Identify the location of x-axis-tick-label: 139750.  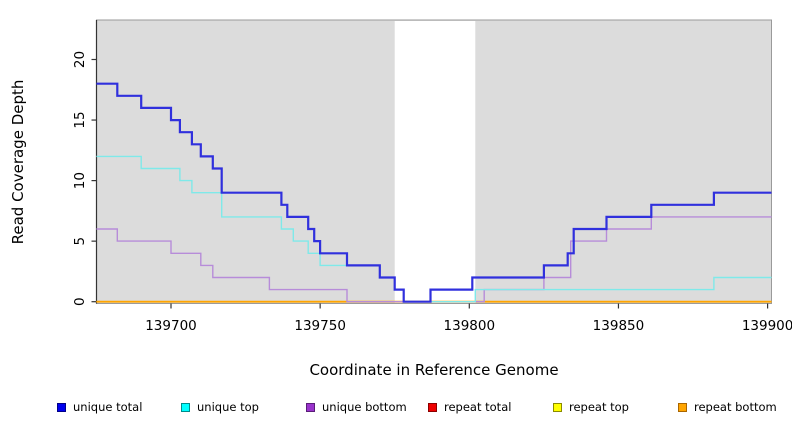
(320, 326).